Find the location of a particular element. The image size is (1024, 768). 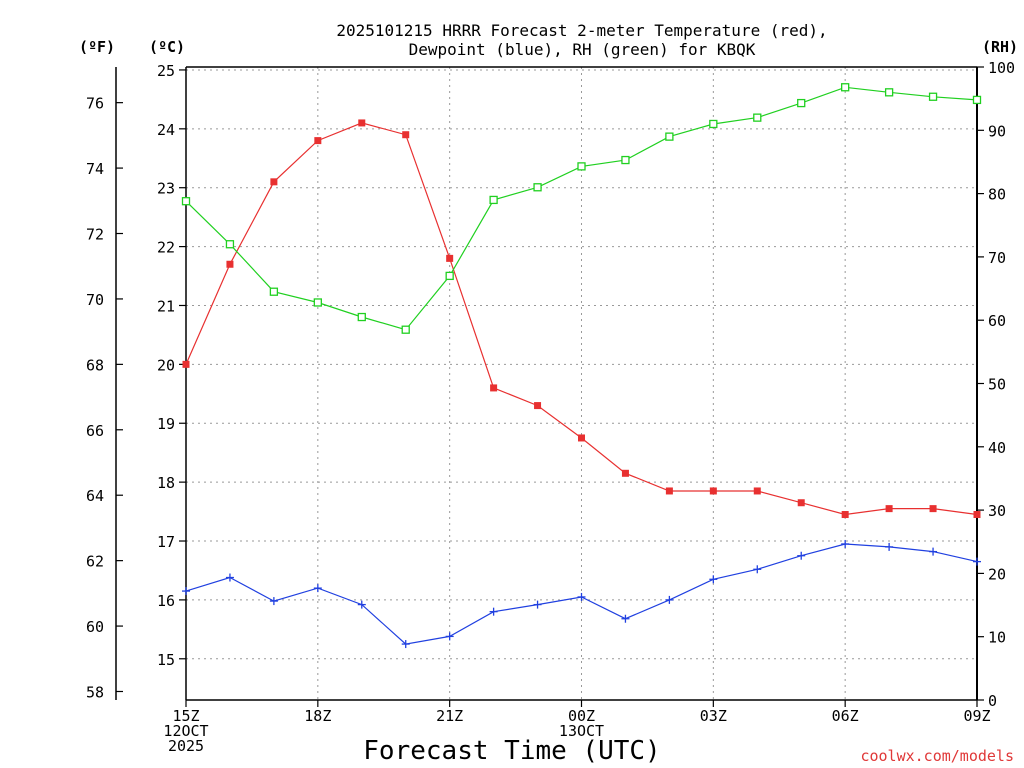

fahrenheit-tick-label: 74 is located at coordinates (95, 169).